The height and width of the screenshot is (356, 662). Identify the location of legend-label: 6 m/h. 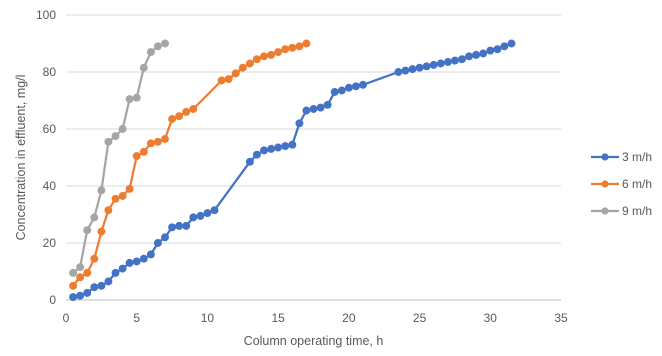
(637, 184).